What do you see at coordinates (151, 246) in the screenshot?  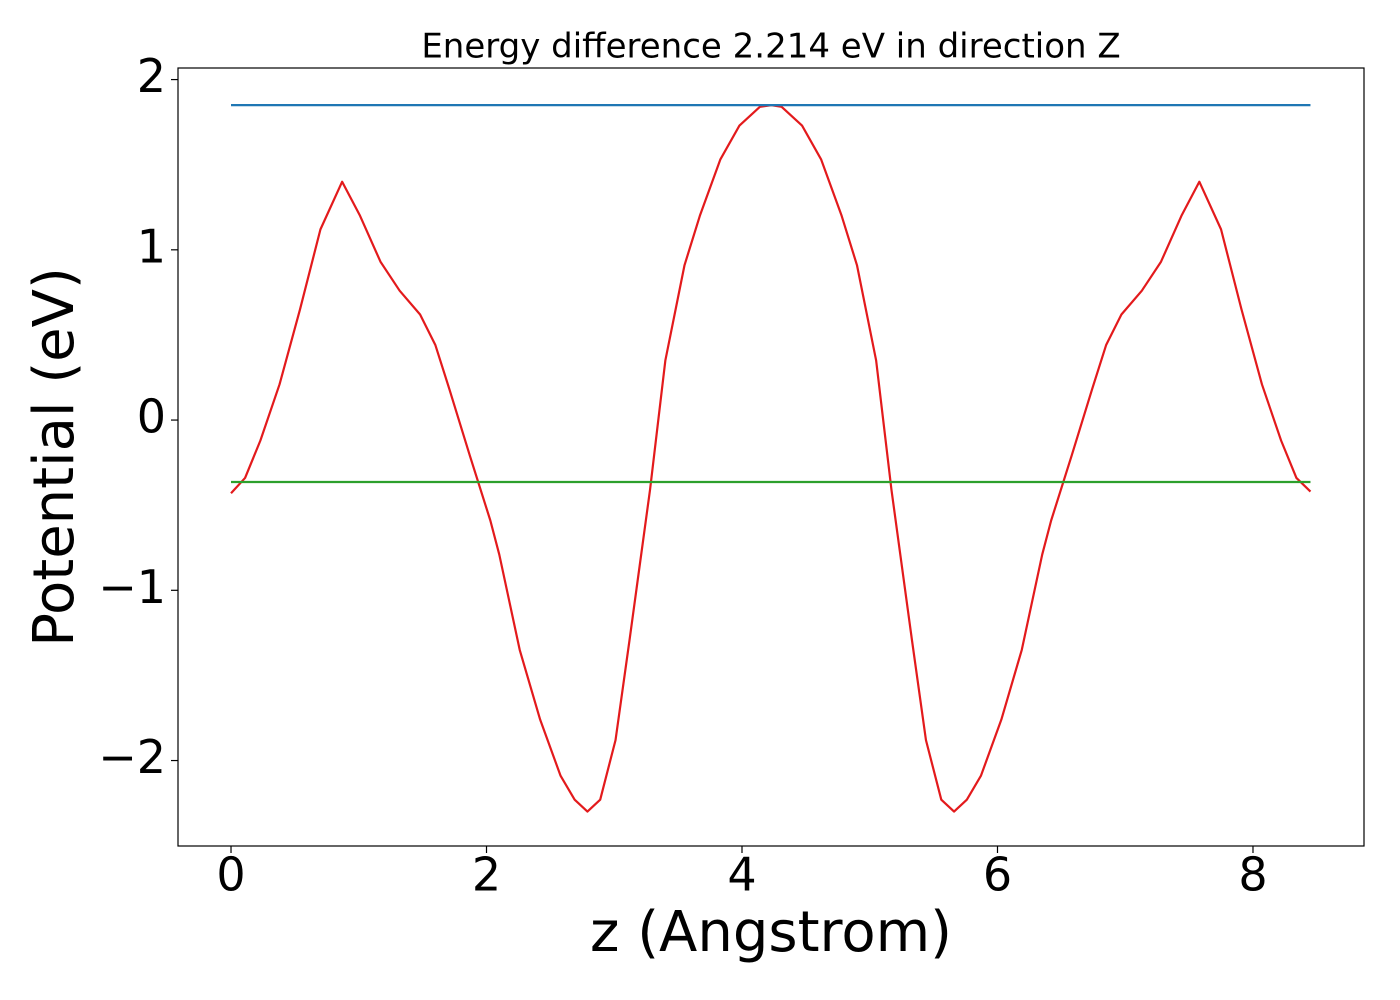 I see `y-tick-label: 1` at bounding box center [151, 246].